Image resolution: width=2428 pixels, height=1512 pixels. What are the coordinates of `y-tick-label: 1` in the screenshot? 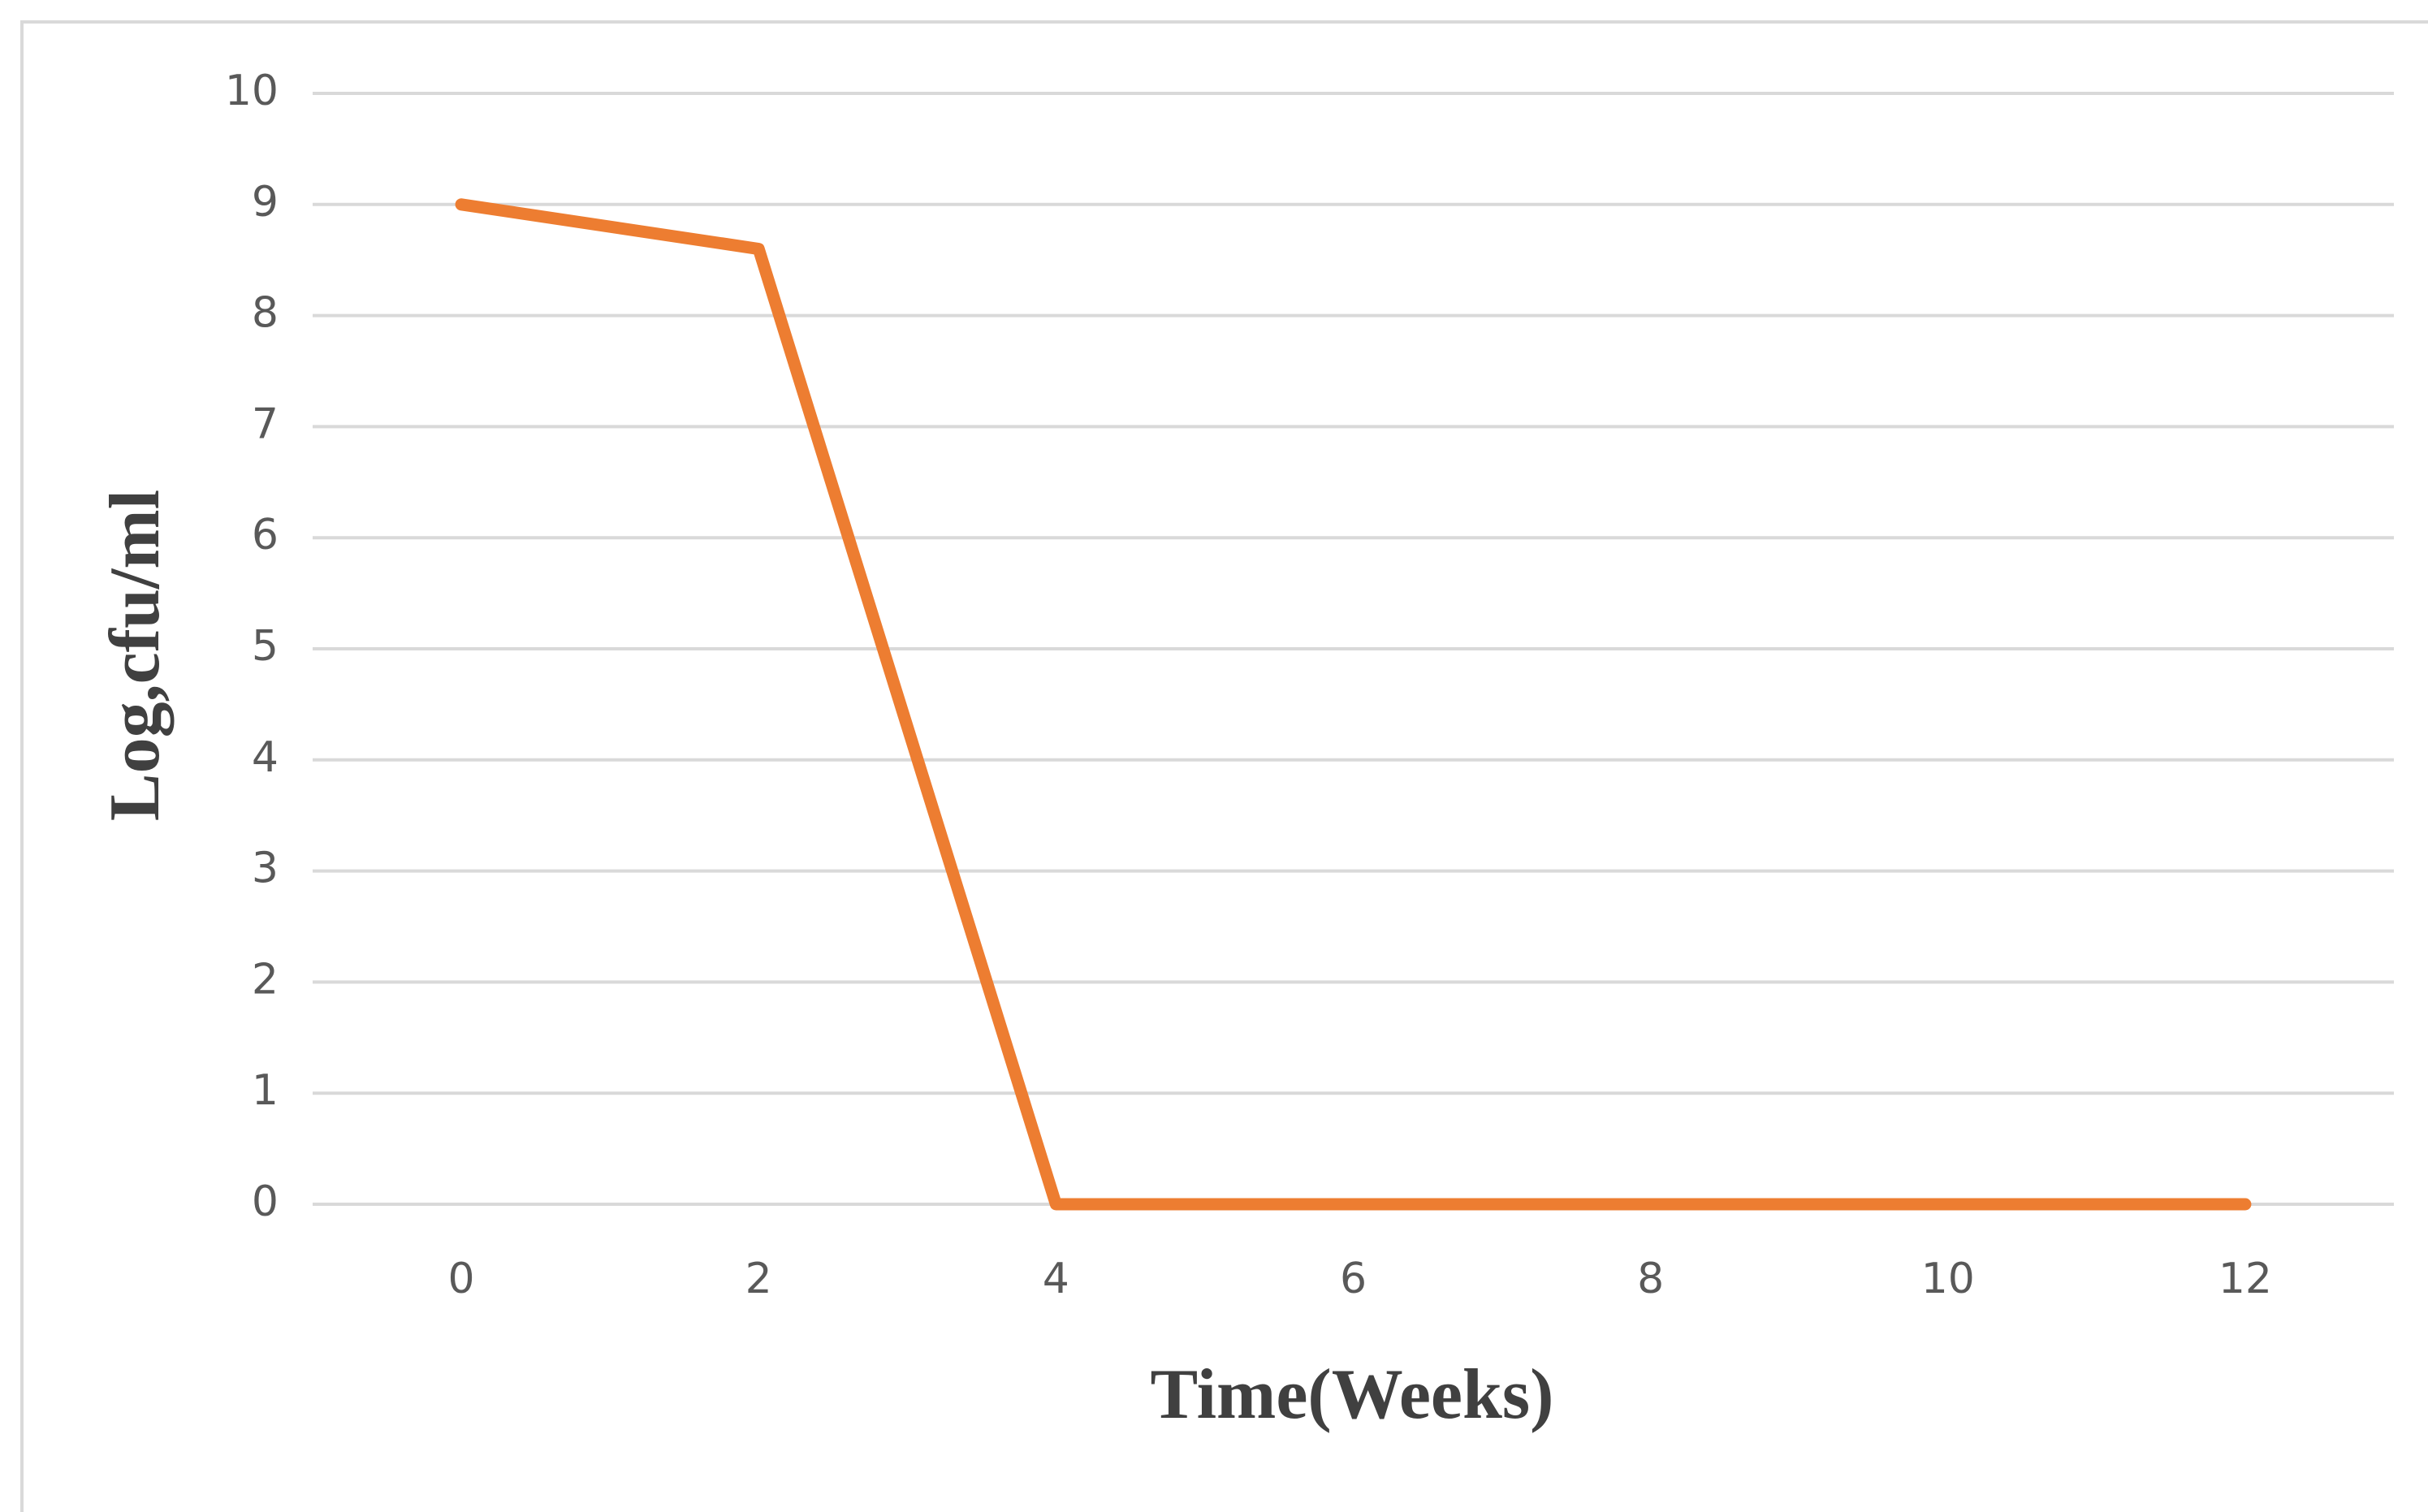 It's located at (265, 1090).